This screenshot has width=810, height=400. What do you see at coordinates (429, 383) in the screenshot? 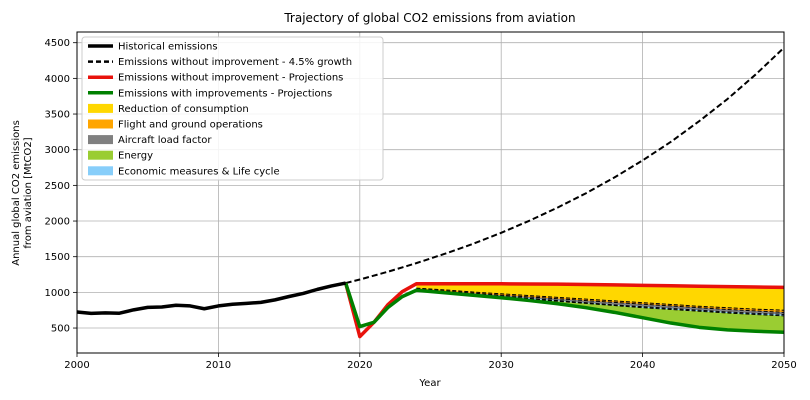
I see `x-axis-label: Year` at bounding box center [429, 383].